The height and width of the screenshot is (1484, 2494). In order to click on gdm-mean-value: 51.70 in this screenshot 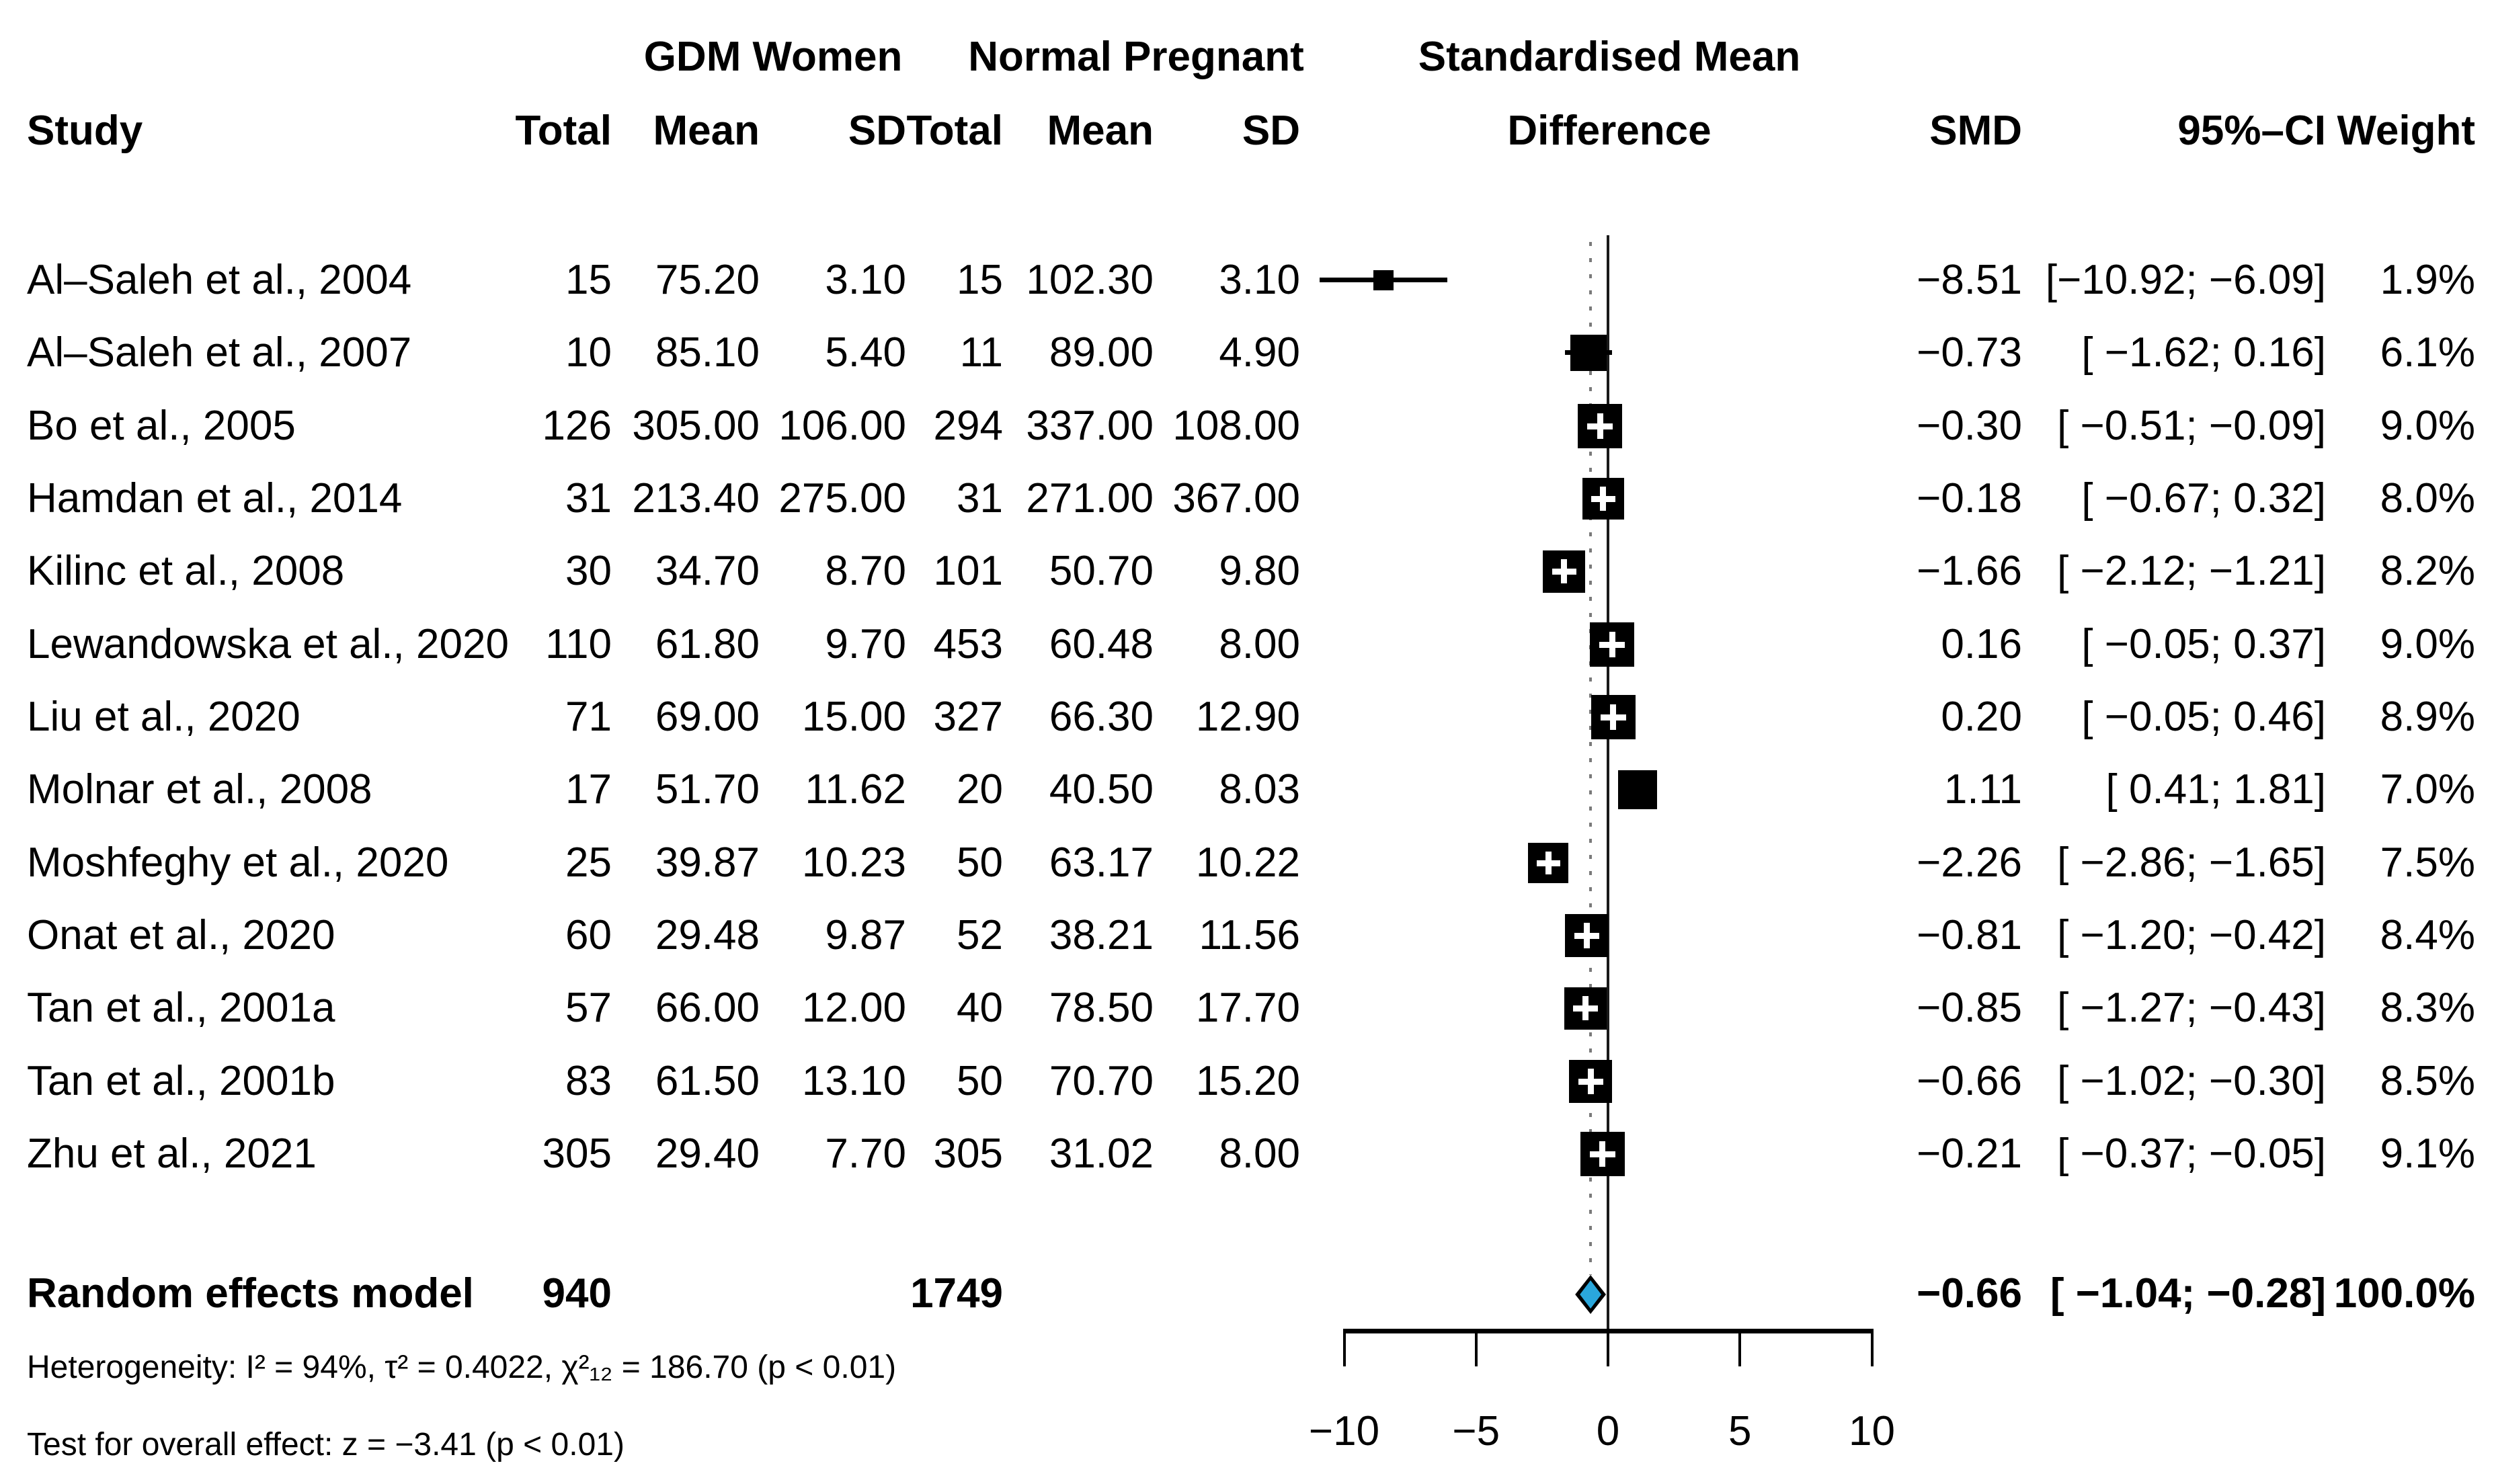, I will do `click(707, 789)`.